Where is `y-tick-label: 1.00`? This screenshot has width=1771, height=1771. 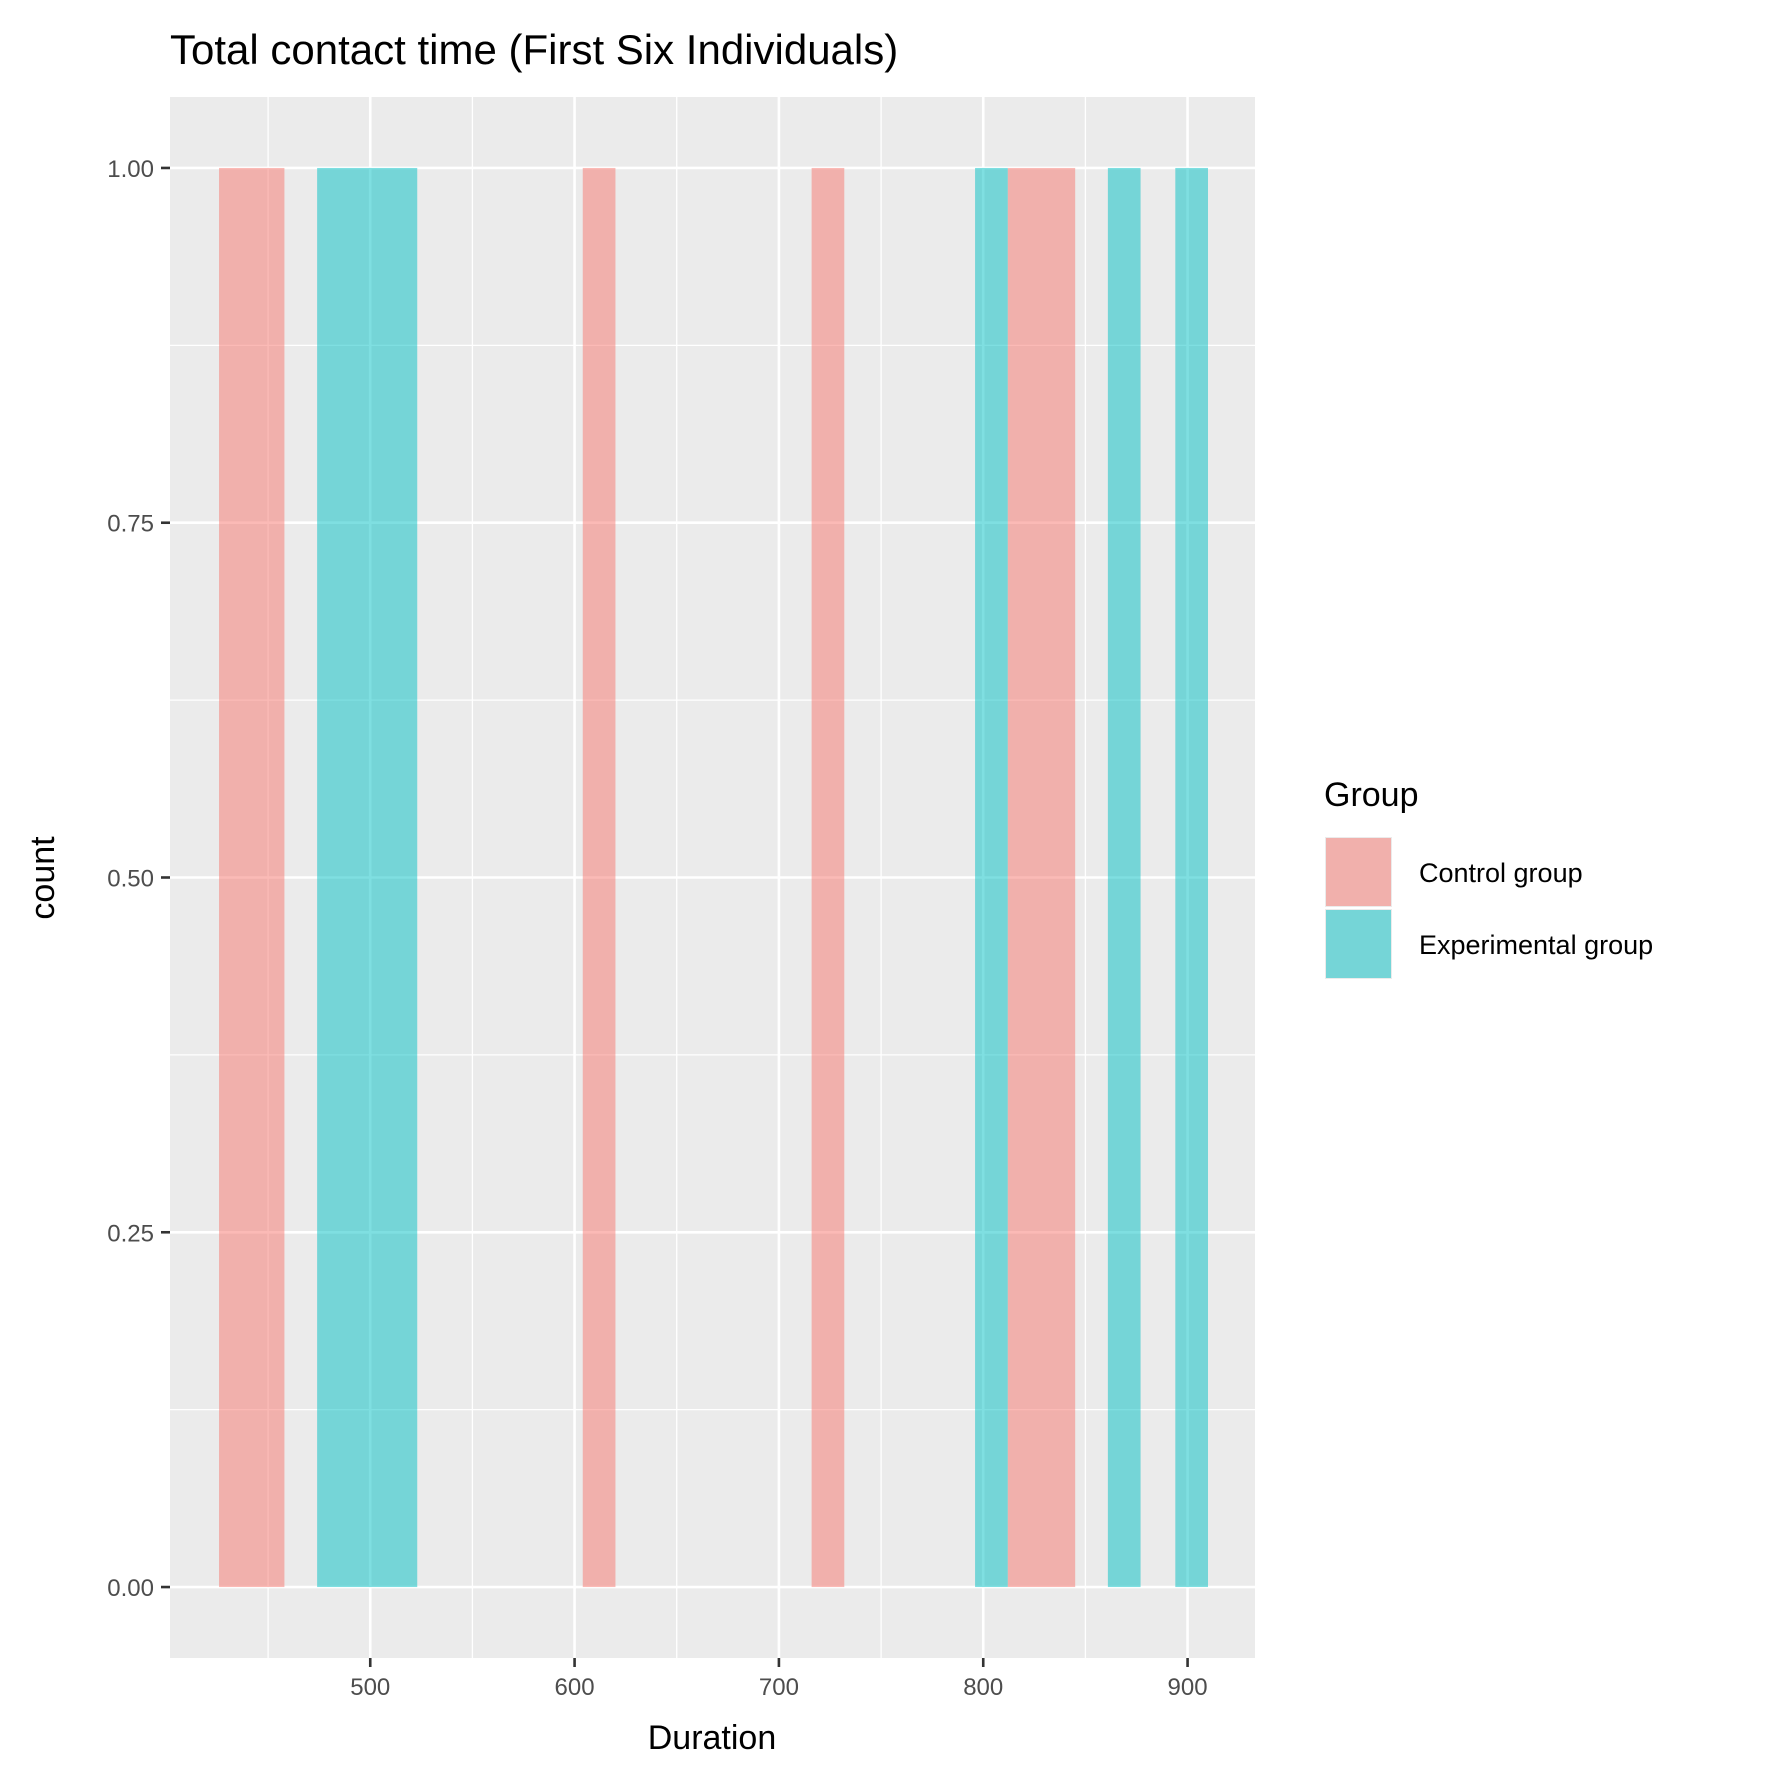
y-tick-label: 1.00 is located at coordinates (130, 169).